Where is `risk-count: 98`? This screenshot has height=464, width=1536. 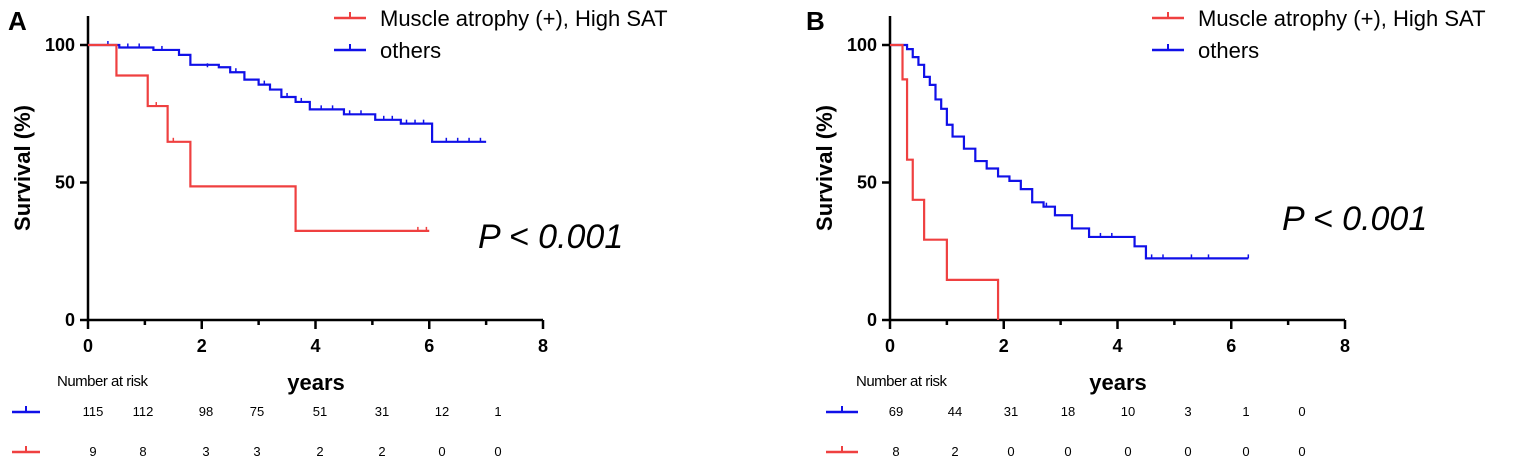
risk-count: 98 is located at coordinates (206, 411).